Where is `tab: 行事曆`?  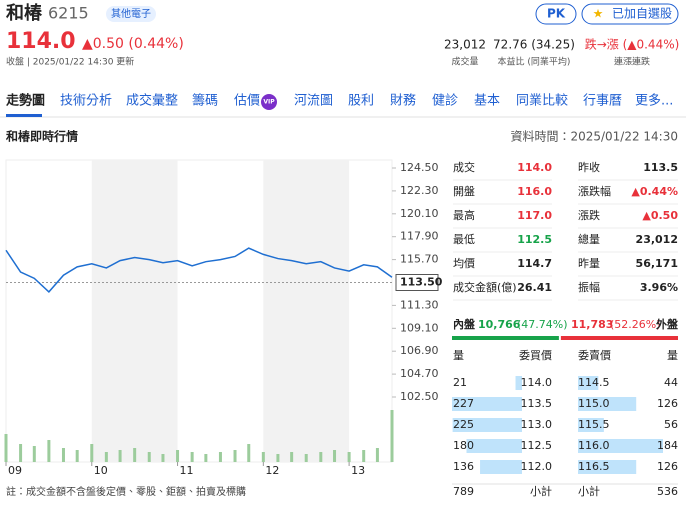
tab: 行事曆 is located at coordinates (602, 101).